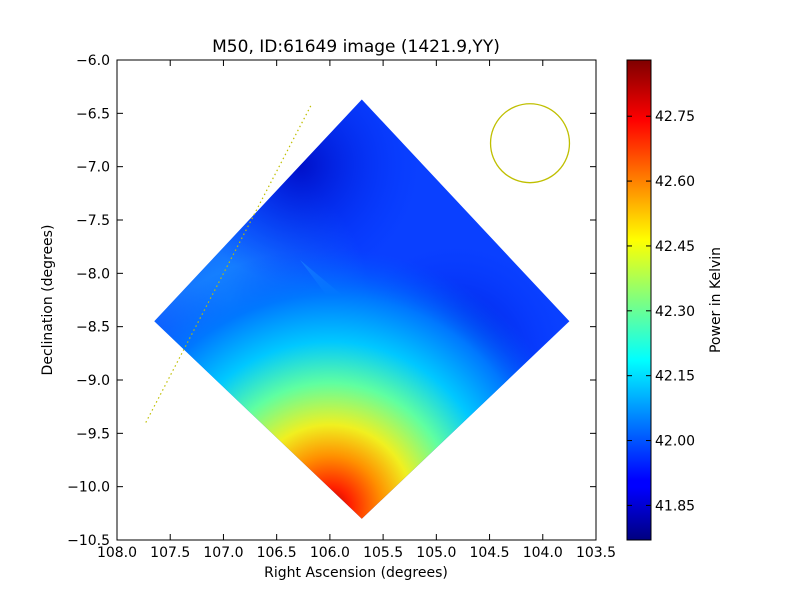  Describe the element at coordinates (170, 553) in the screenshot. I see `x-tick-label: 107.5` at that location.